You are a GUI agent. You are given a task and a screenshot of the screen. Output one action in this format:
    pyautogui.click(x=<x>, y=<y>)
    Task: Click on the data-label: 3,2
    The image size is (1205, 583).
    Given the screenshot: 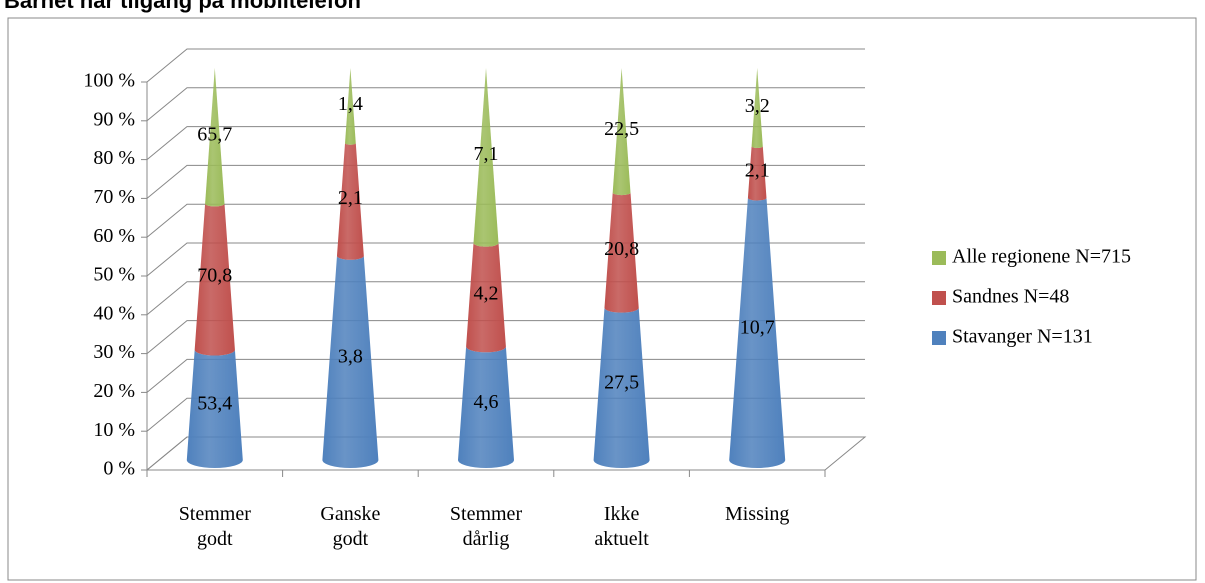 What is the action you would take?
    pyautogui.click(x=757, y=106)
    